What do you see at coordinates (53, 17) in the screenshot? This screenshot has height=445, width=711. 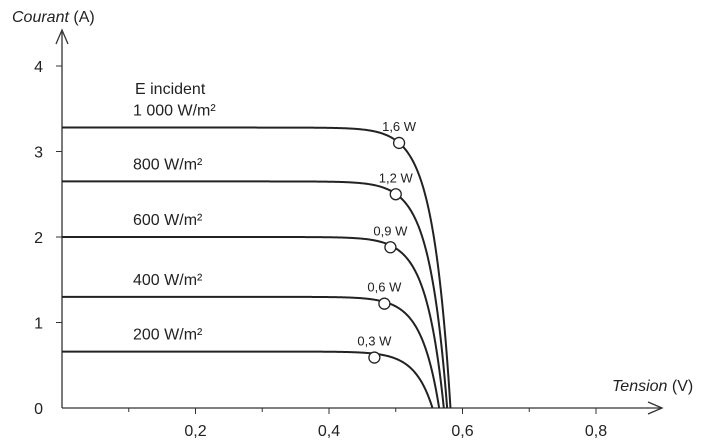 I see `y-axis-title: Courant (A)` at bounding box center [53, 17].